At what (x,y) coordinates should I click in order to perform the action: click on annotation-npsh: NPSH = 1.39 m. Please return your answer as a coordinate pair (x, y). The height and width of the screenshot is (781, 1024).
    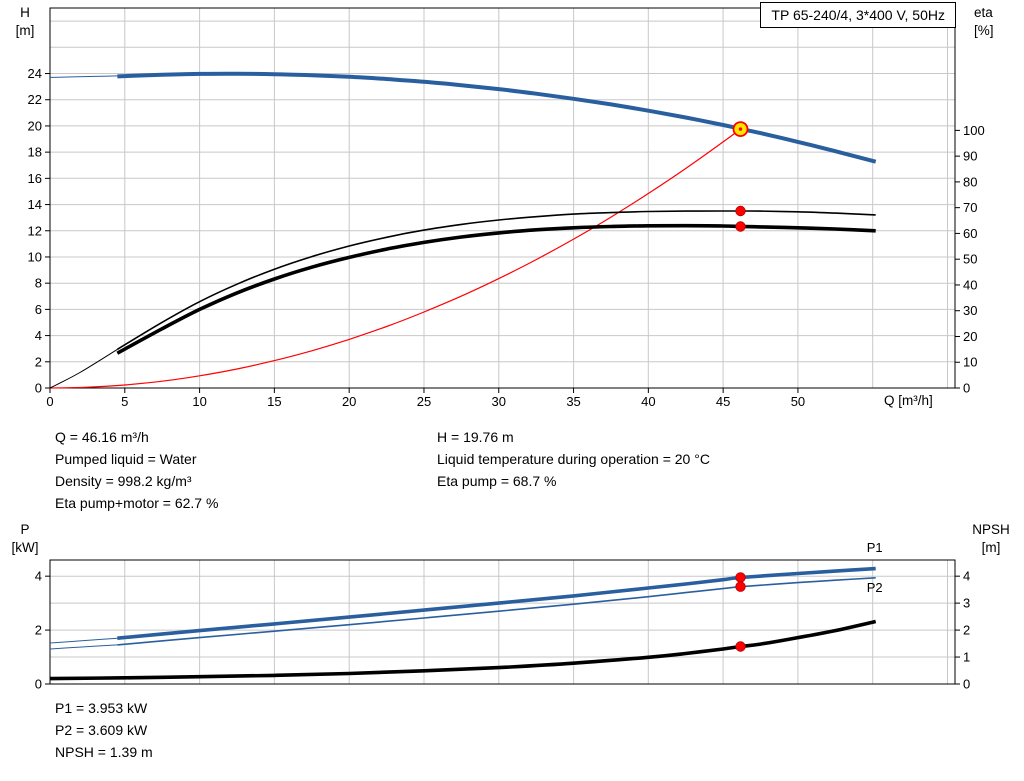
    Looking at the image, I should click on (104, 752).